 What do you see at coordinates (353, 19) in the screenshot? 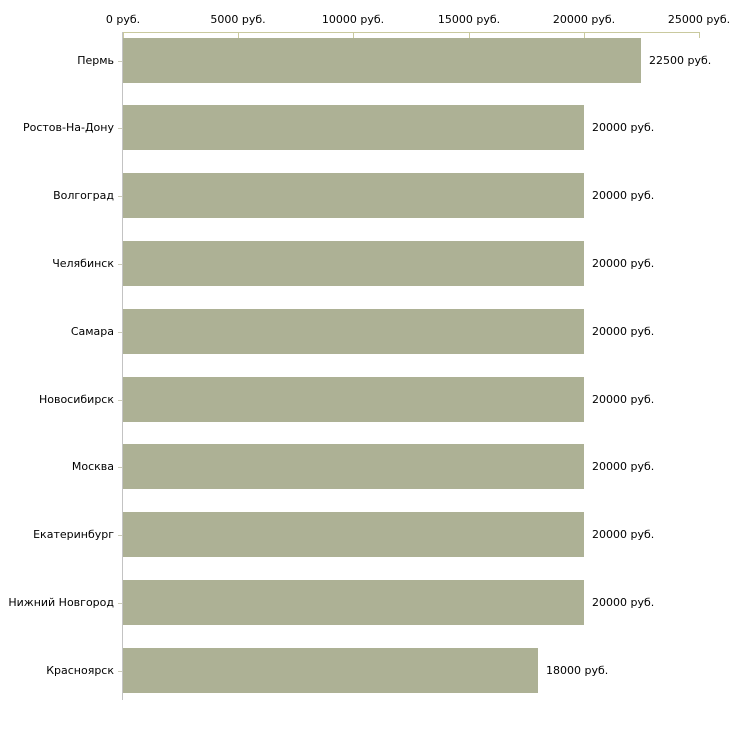
I see `x-axis-tick-label: 10000 руб.` at bounding box center [353, 19].